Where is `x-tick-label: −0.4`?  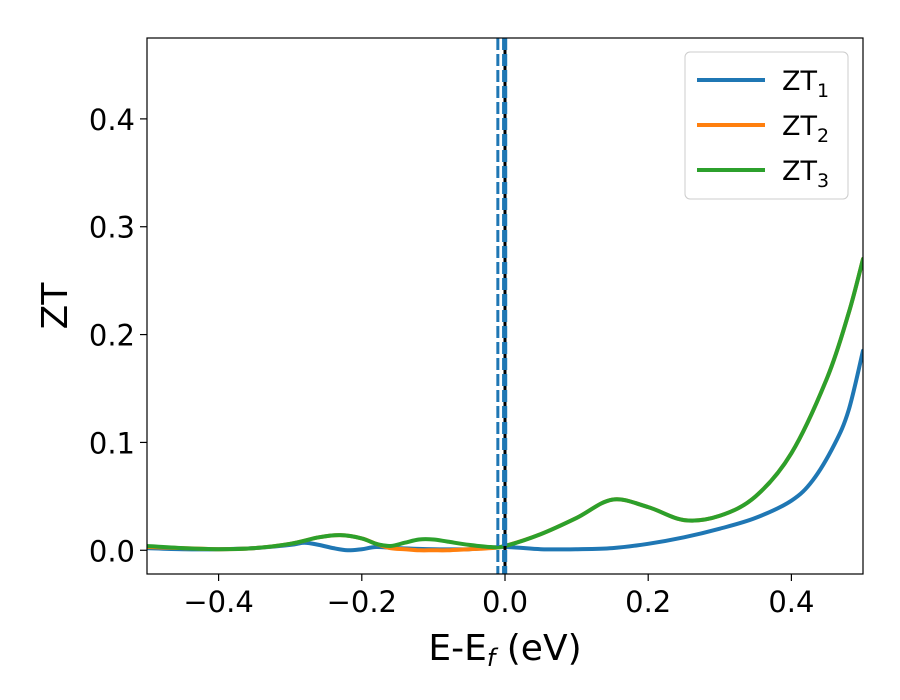 x-tick-label: −0.4 is located at coordinates (218, 602).